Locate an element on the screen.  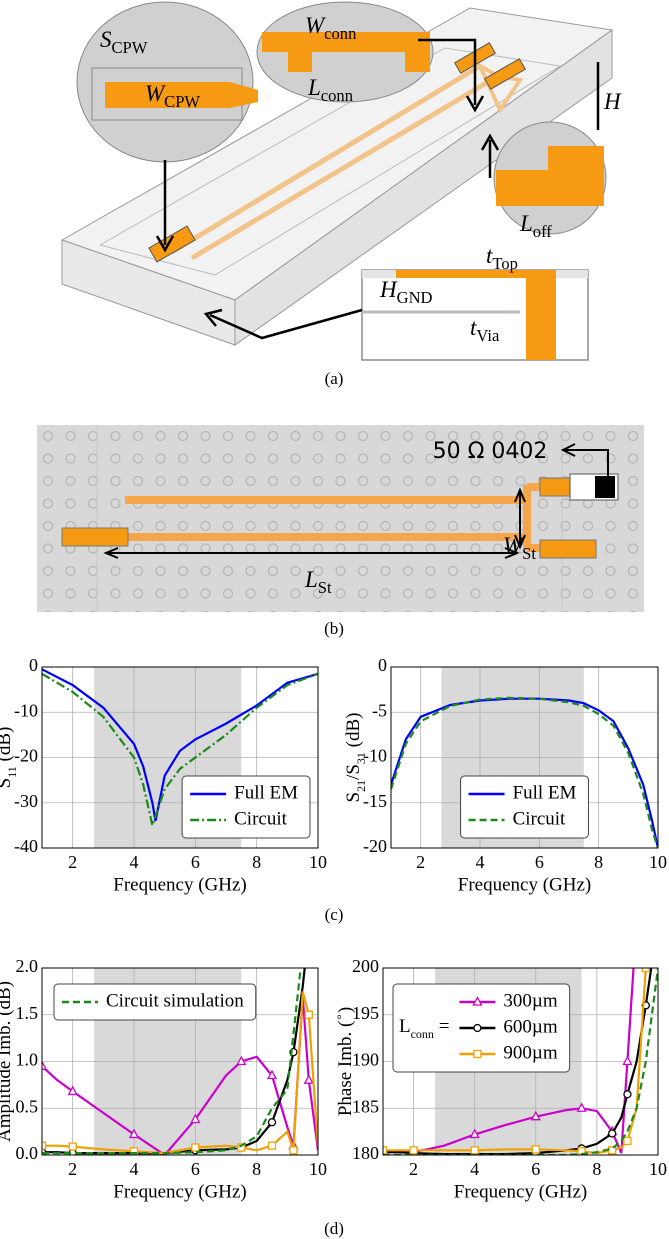
subscript: off is located at coordinates (542, 231).